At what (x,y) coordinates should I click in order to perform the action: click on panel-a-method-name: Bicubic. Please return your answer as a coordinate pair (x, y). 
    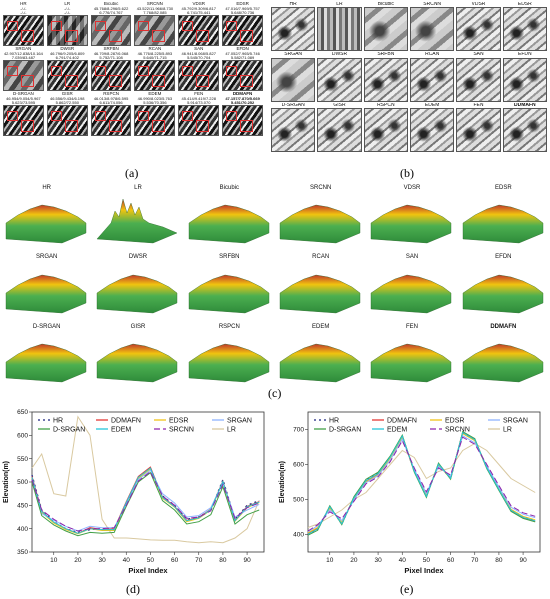
    Looking at the image, I should click on (111, 4).